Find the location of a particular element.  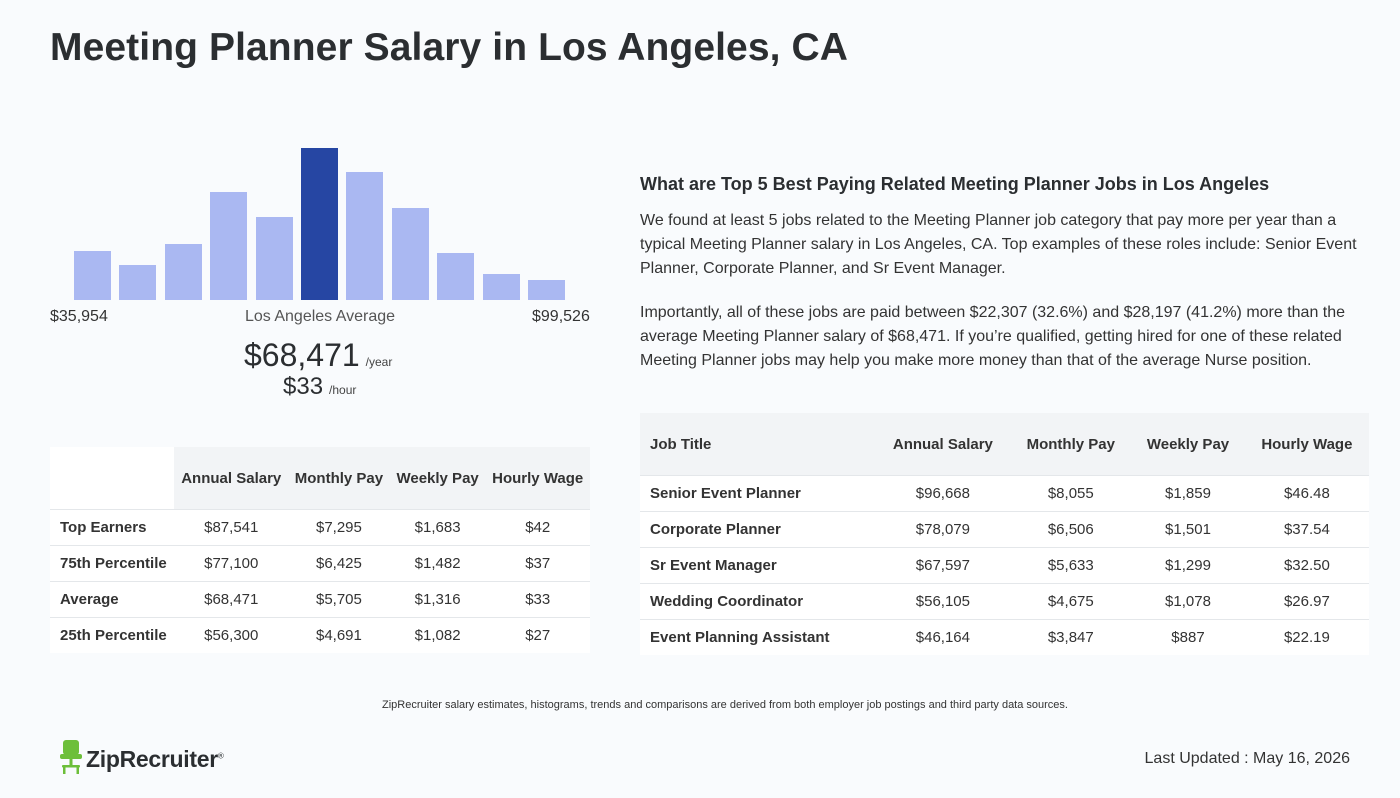

row-label: Sr Event Manager is located at coordinates (758, 565).